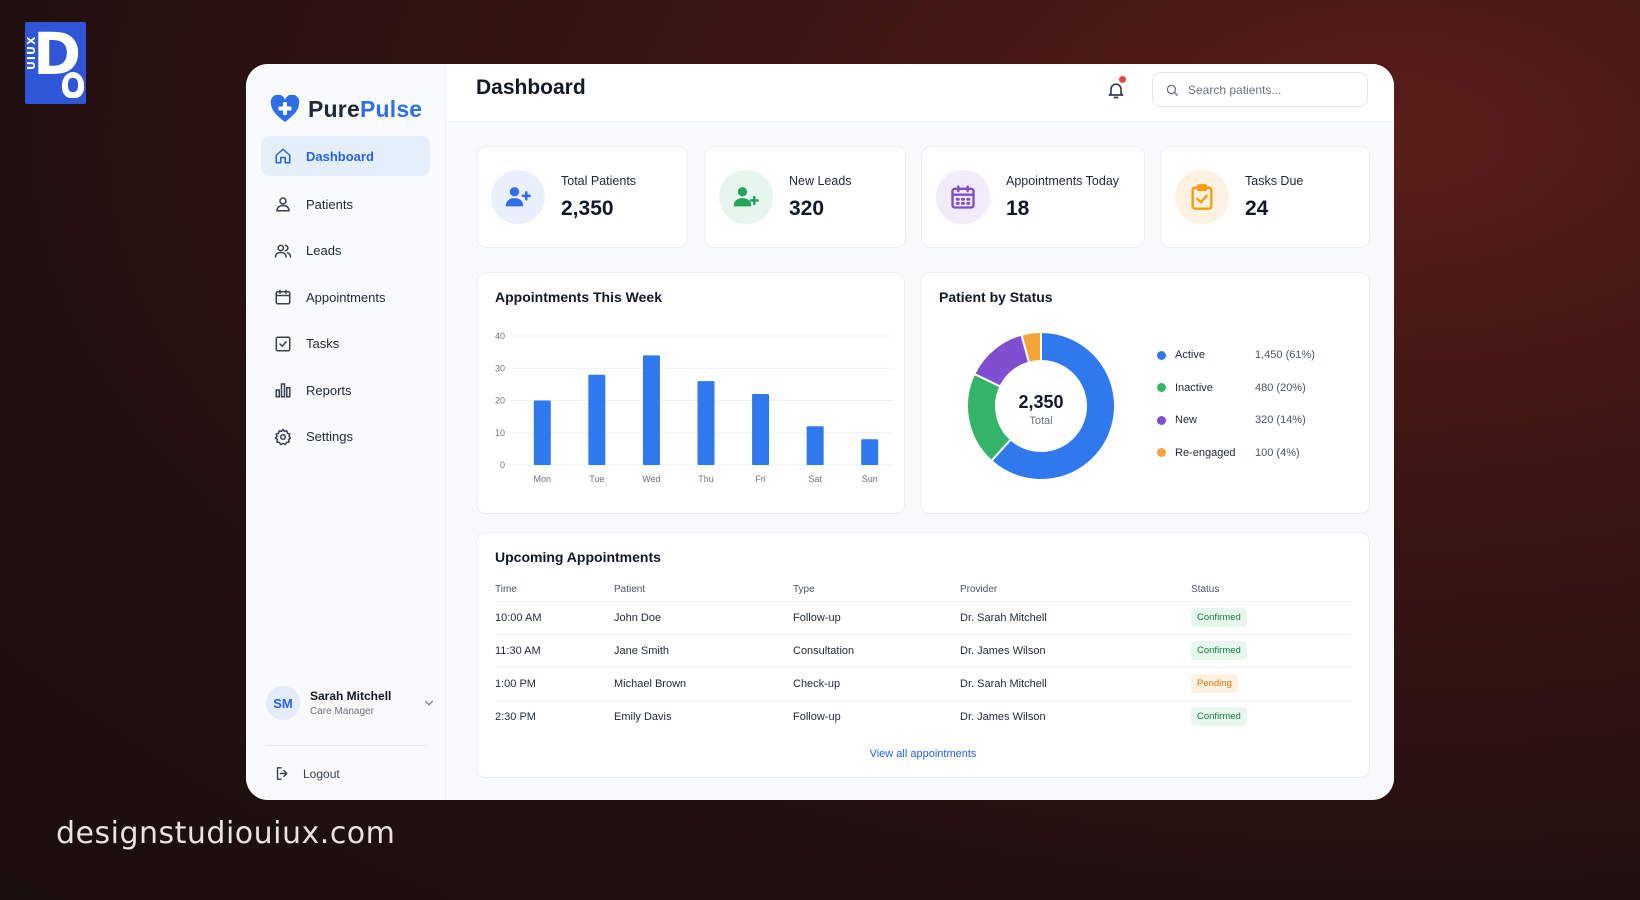 This screenshot has width=1640, height=900. Describe the element at coordinates (876, 590) in the screenshot. I see `column-header-type: Type` at that location.